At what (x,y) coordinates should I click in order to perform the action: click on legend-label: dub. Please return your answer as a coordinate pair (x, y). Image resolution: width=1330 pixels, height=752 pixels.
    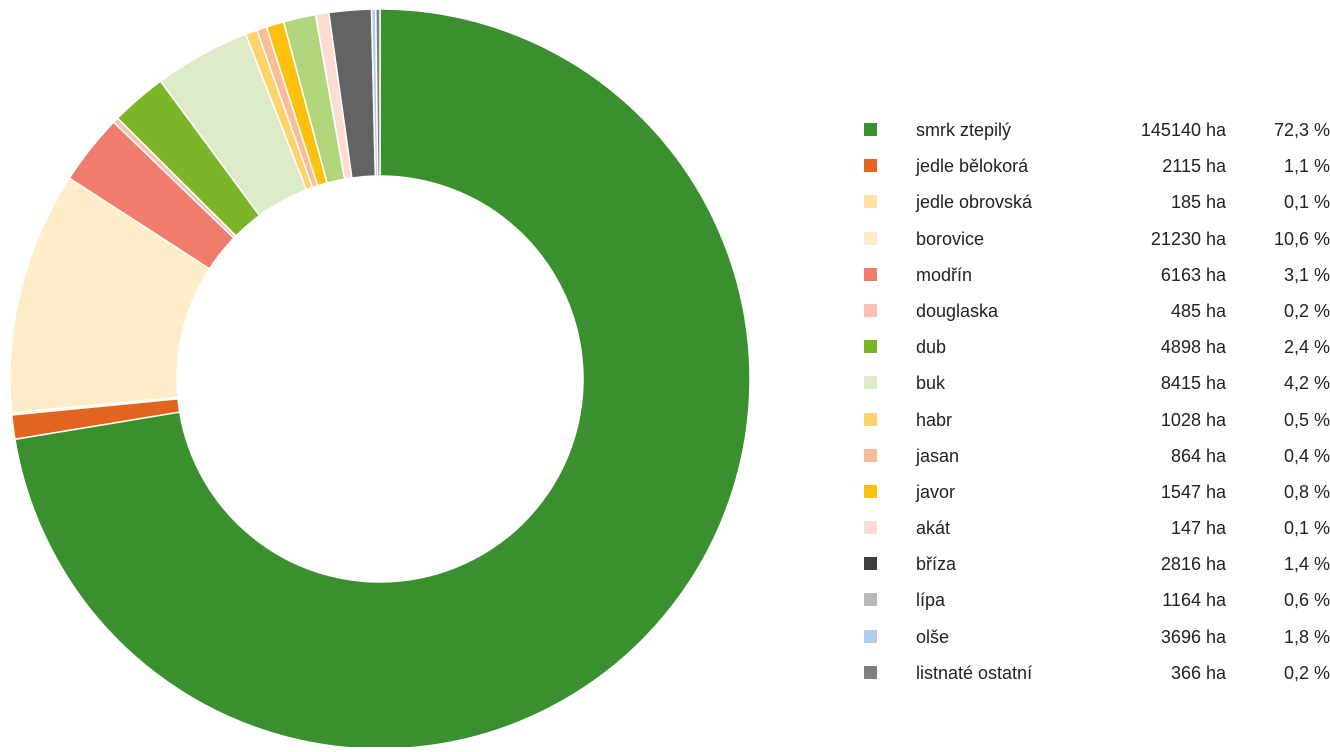
    Looking at the image, I should click on (931, 347).